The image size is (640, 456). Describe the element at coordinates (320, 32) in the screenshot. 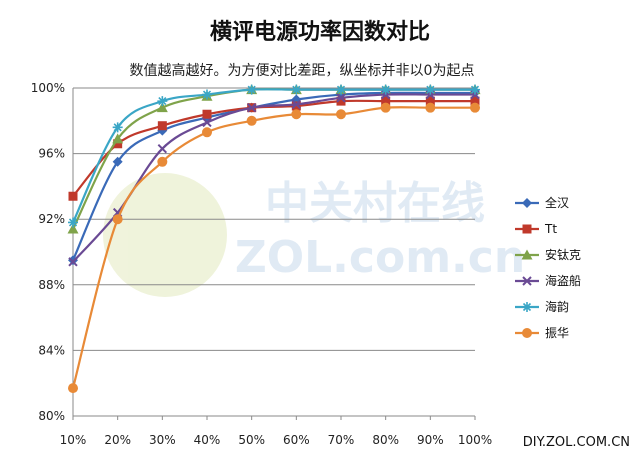

I see `chart-title: 横评电源功率因数对比` at that location.